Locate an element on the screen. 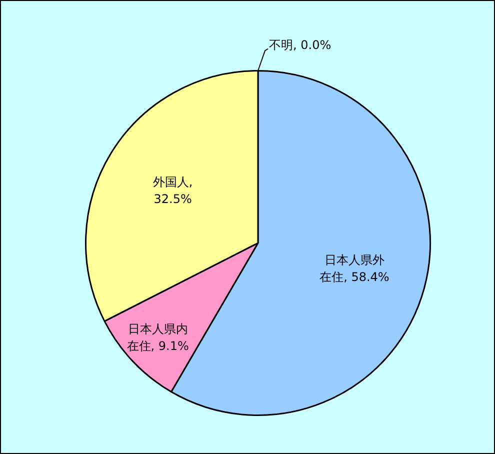 This screenshot has width=495, height=454. slice-label: 外国人, 32.5% is located at coordinates (172, 190).